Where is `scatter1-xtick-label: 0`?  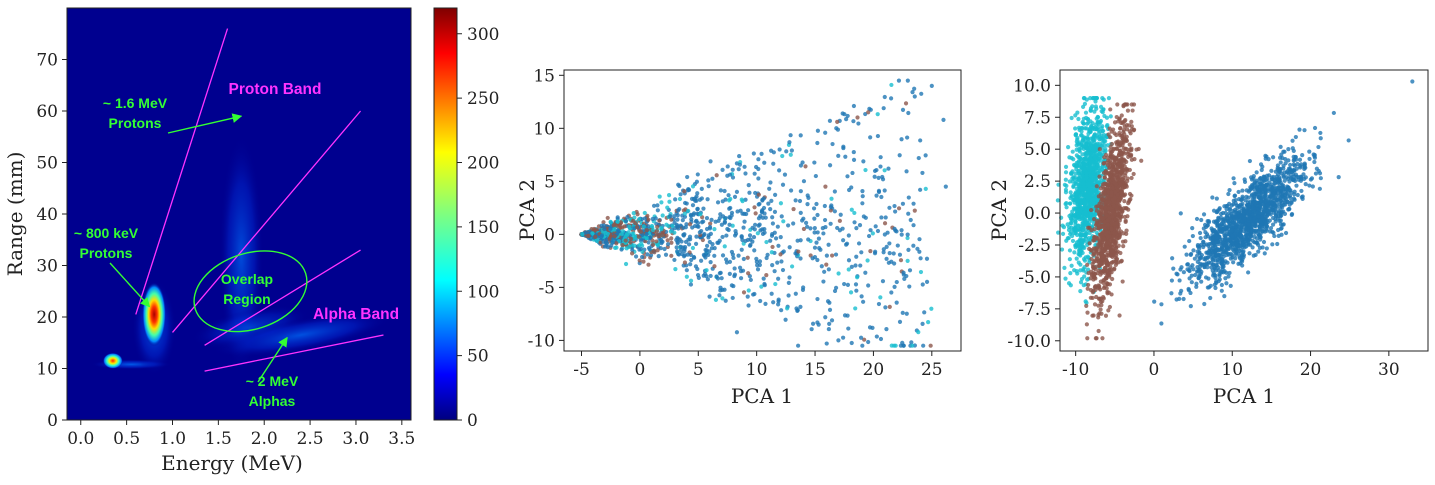
scatter1-xtick-label: 0 is located at coordinates (639, 370).